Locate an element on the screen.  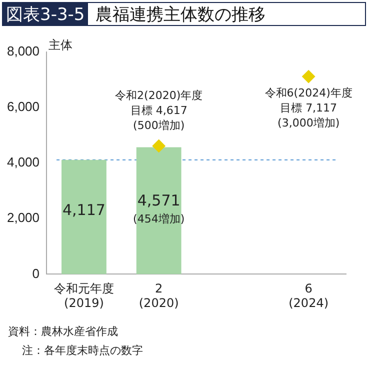
data-label: 令和6(2024)年度目標 7,117 (3,000増加) is located at coordinates (308, 108).